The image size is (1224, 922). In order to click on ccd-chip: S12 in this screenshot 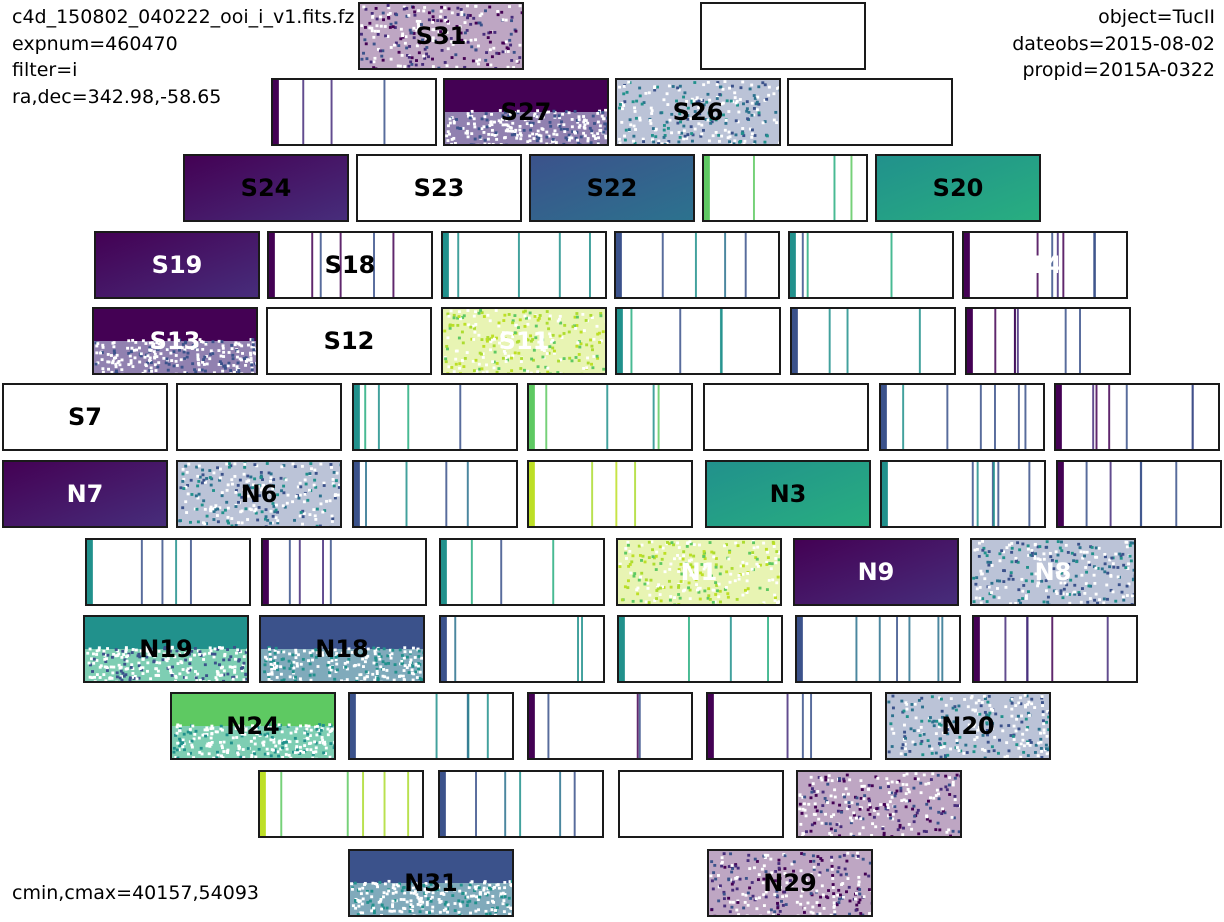, I will do `click(349, 341)`.